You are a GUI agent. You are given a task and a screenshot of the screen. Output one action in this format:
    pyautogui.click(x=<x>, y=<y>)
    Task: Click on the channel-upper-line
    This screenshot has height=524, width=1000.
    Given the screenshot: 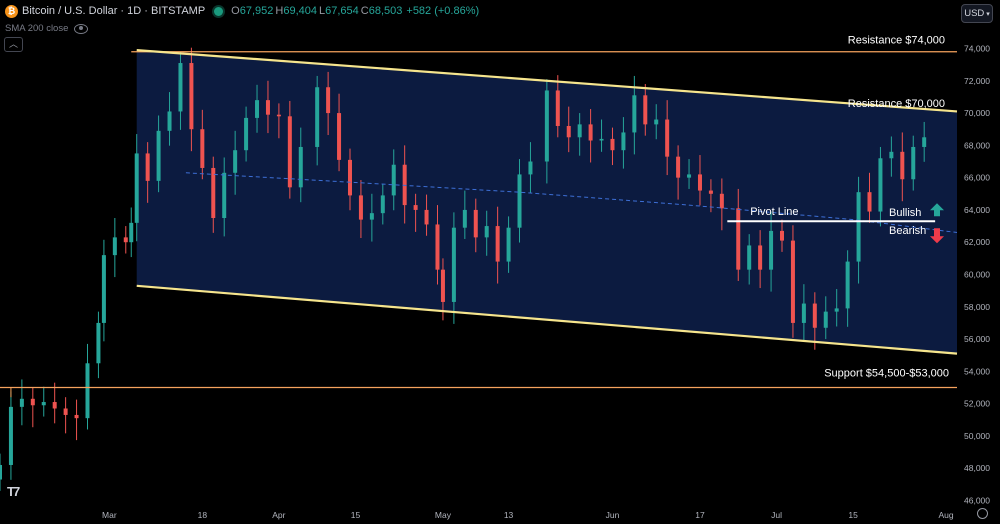 What is the action you would take?
    pyautogui.click(x=547, y=81)
    